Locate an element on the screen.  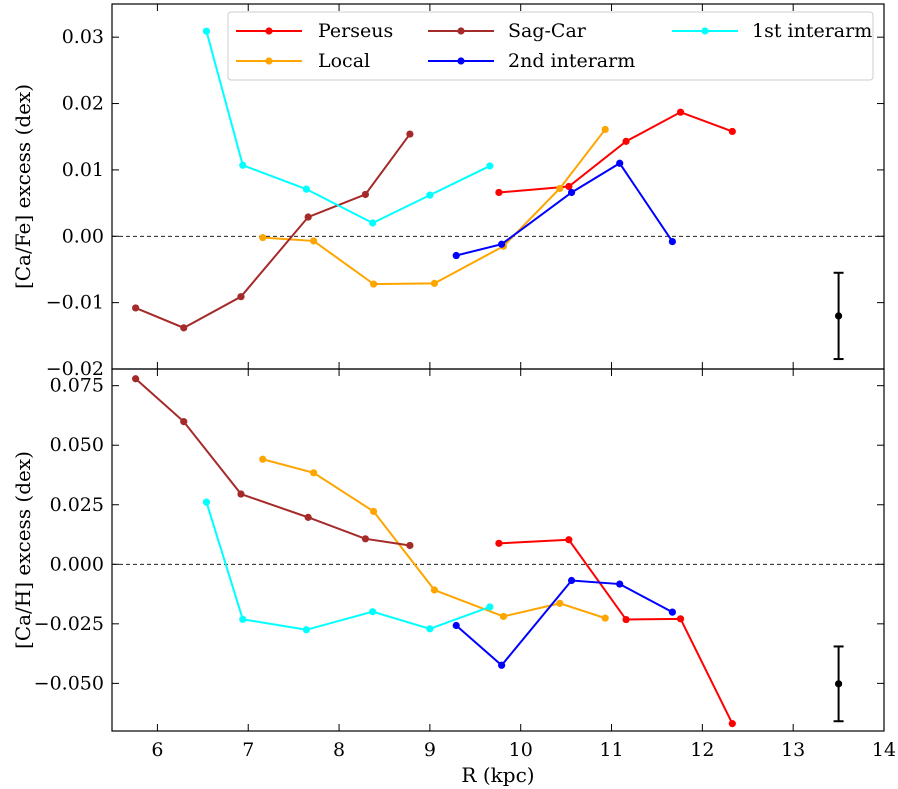
series-line-sag-car is located at coordinates (273, 231).